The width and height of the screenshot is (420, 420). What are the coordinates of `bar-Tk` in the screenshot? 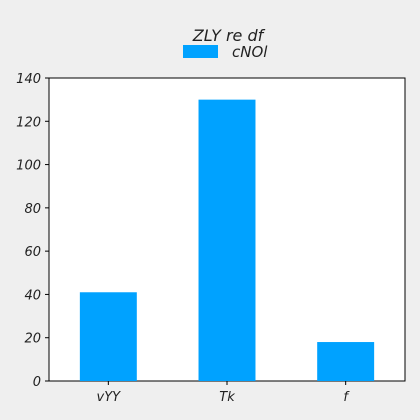 It's located at (227, 240).